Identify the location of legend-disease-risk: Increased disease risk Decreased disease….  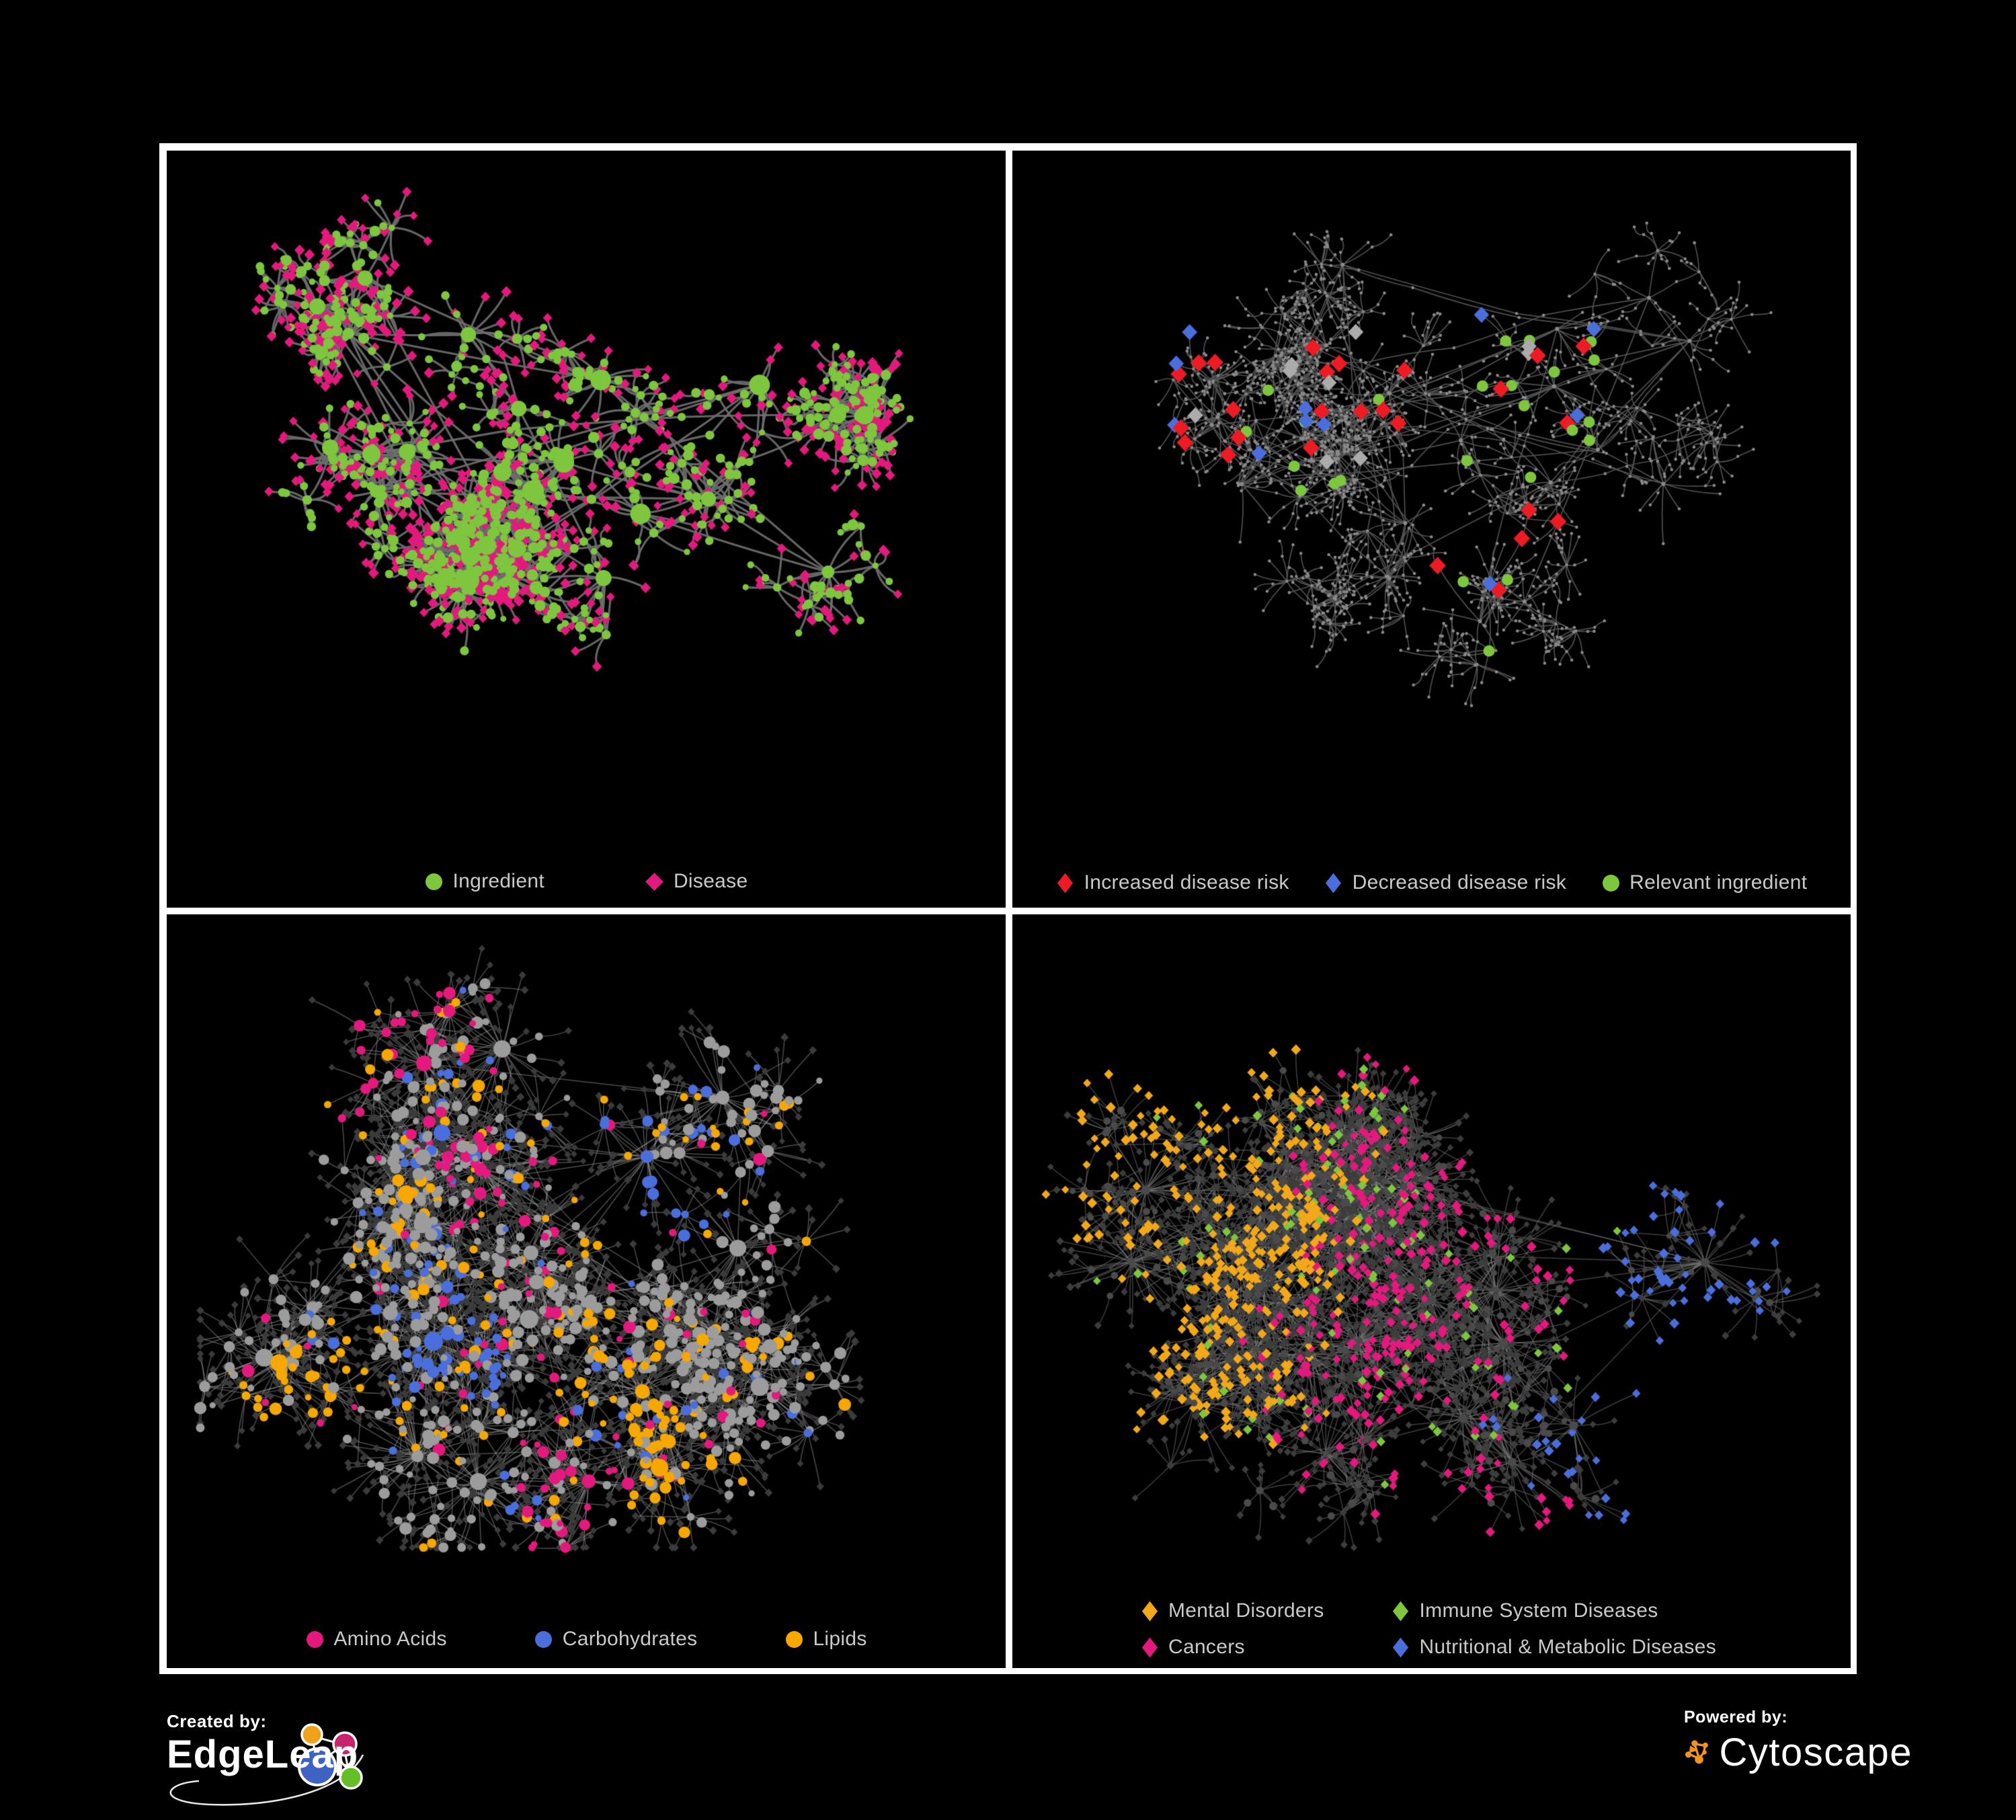
(1431, 882).